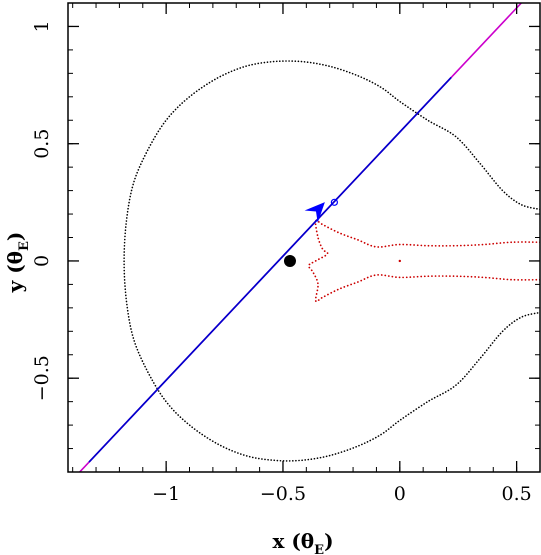 The width and height of the screenshot is (541, 555). I want to click on x-tick-label: 0, so click(400, 494).